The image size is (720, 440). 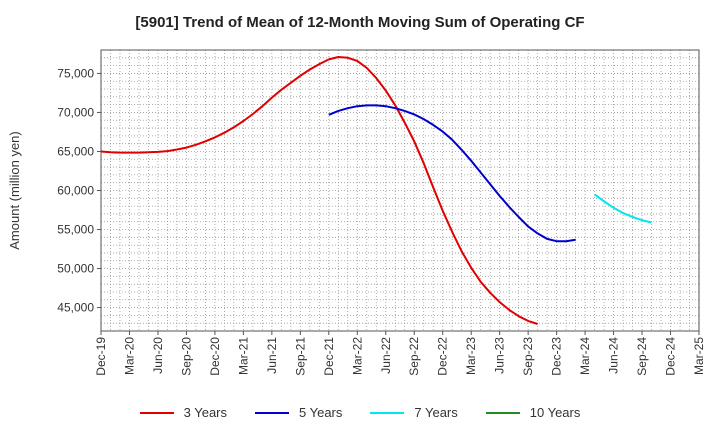 I want to click on legend-swatch-10-years, so click(x=502, y=412).